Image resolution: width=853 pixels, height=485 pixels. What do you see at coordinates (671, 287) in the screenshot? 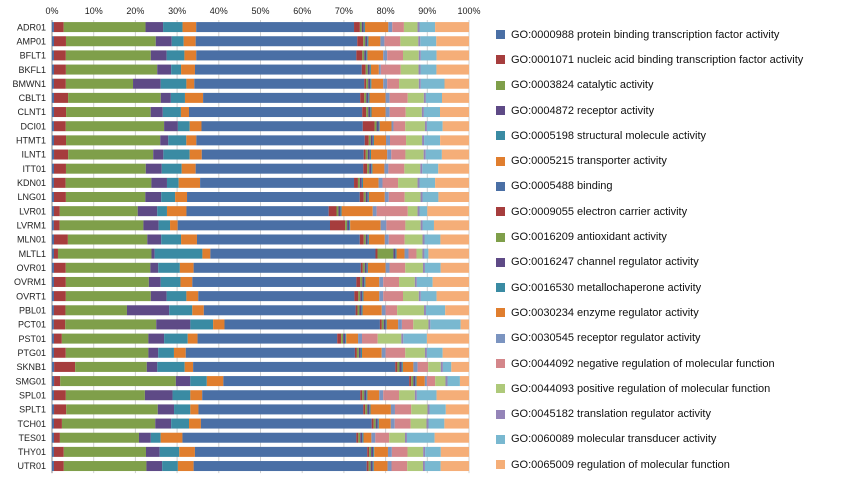
I see `legend-item: GO:0016530 metallochaperone activity` at bounding box center [671, 287].